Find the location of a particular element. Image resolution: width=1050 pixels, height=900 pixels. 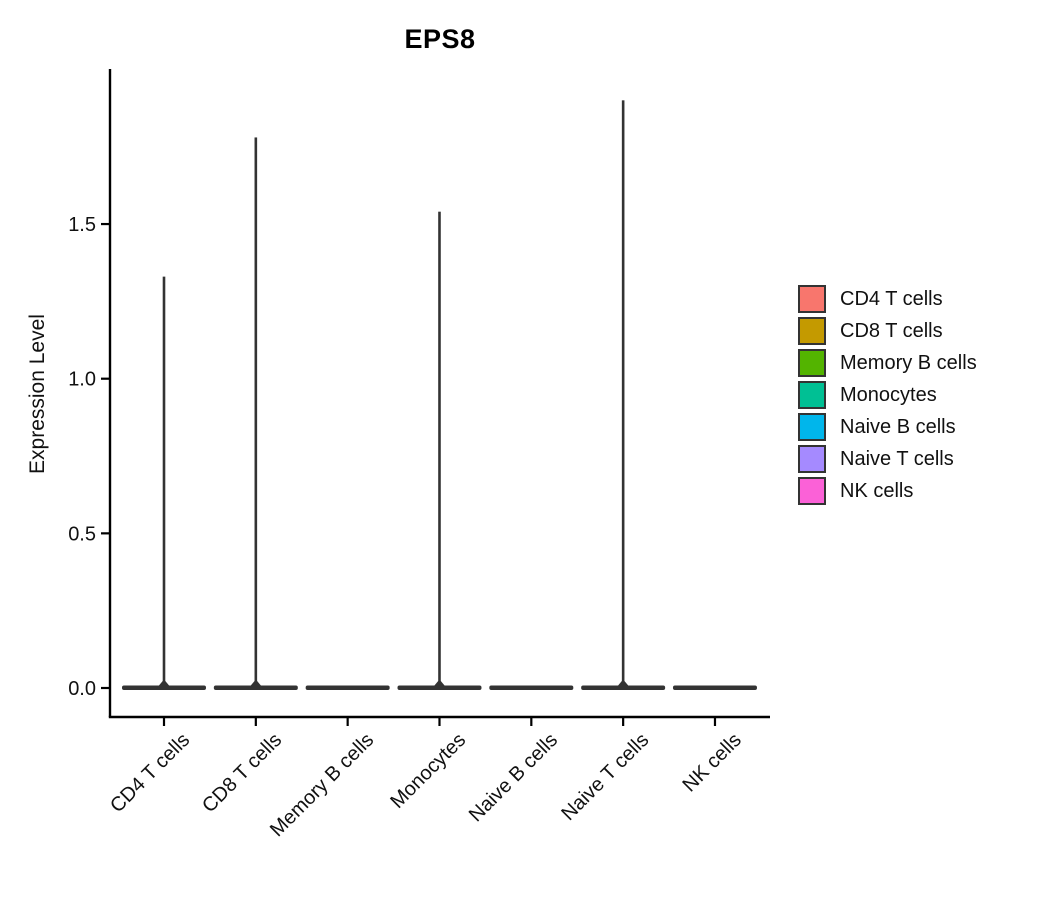

legend-item-cd4-t-cells: CD4 T cells is located at coordinates (887, 299).